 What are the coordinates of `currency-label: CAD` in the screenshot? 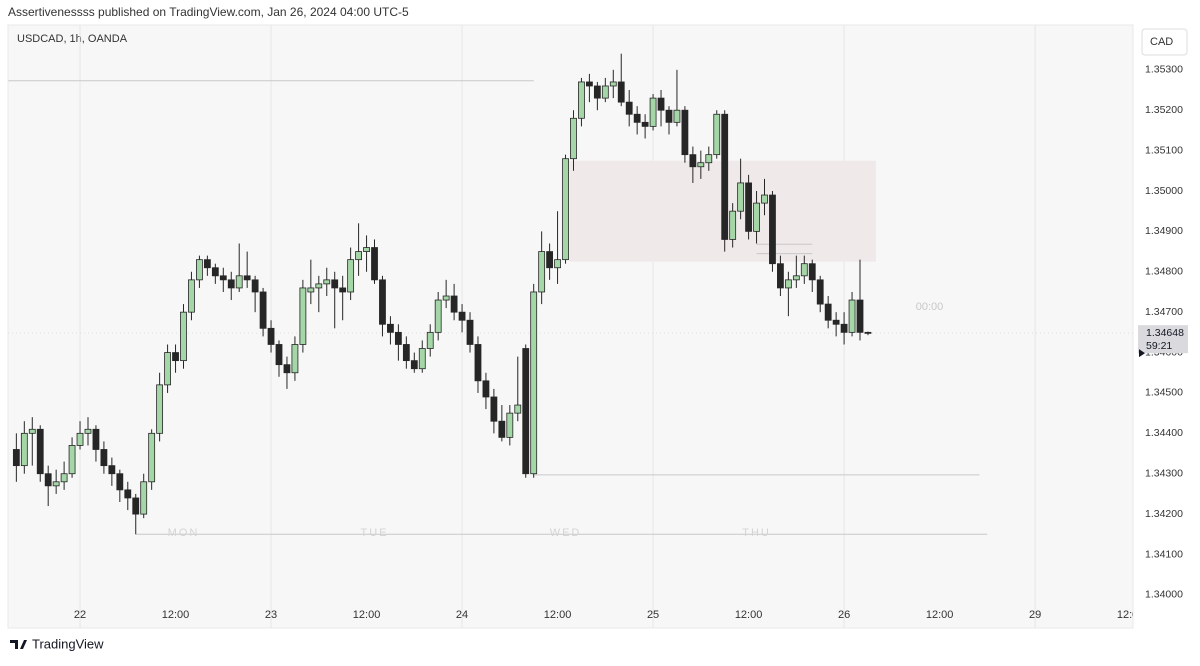 It's located at (1161, 42).